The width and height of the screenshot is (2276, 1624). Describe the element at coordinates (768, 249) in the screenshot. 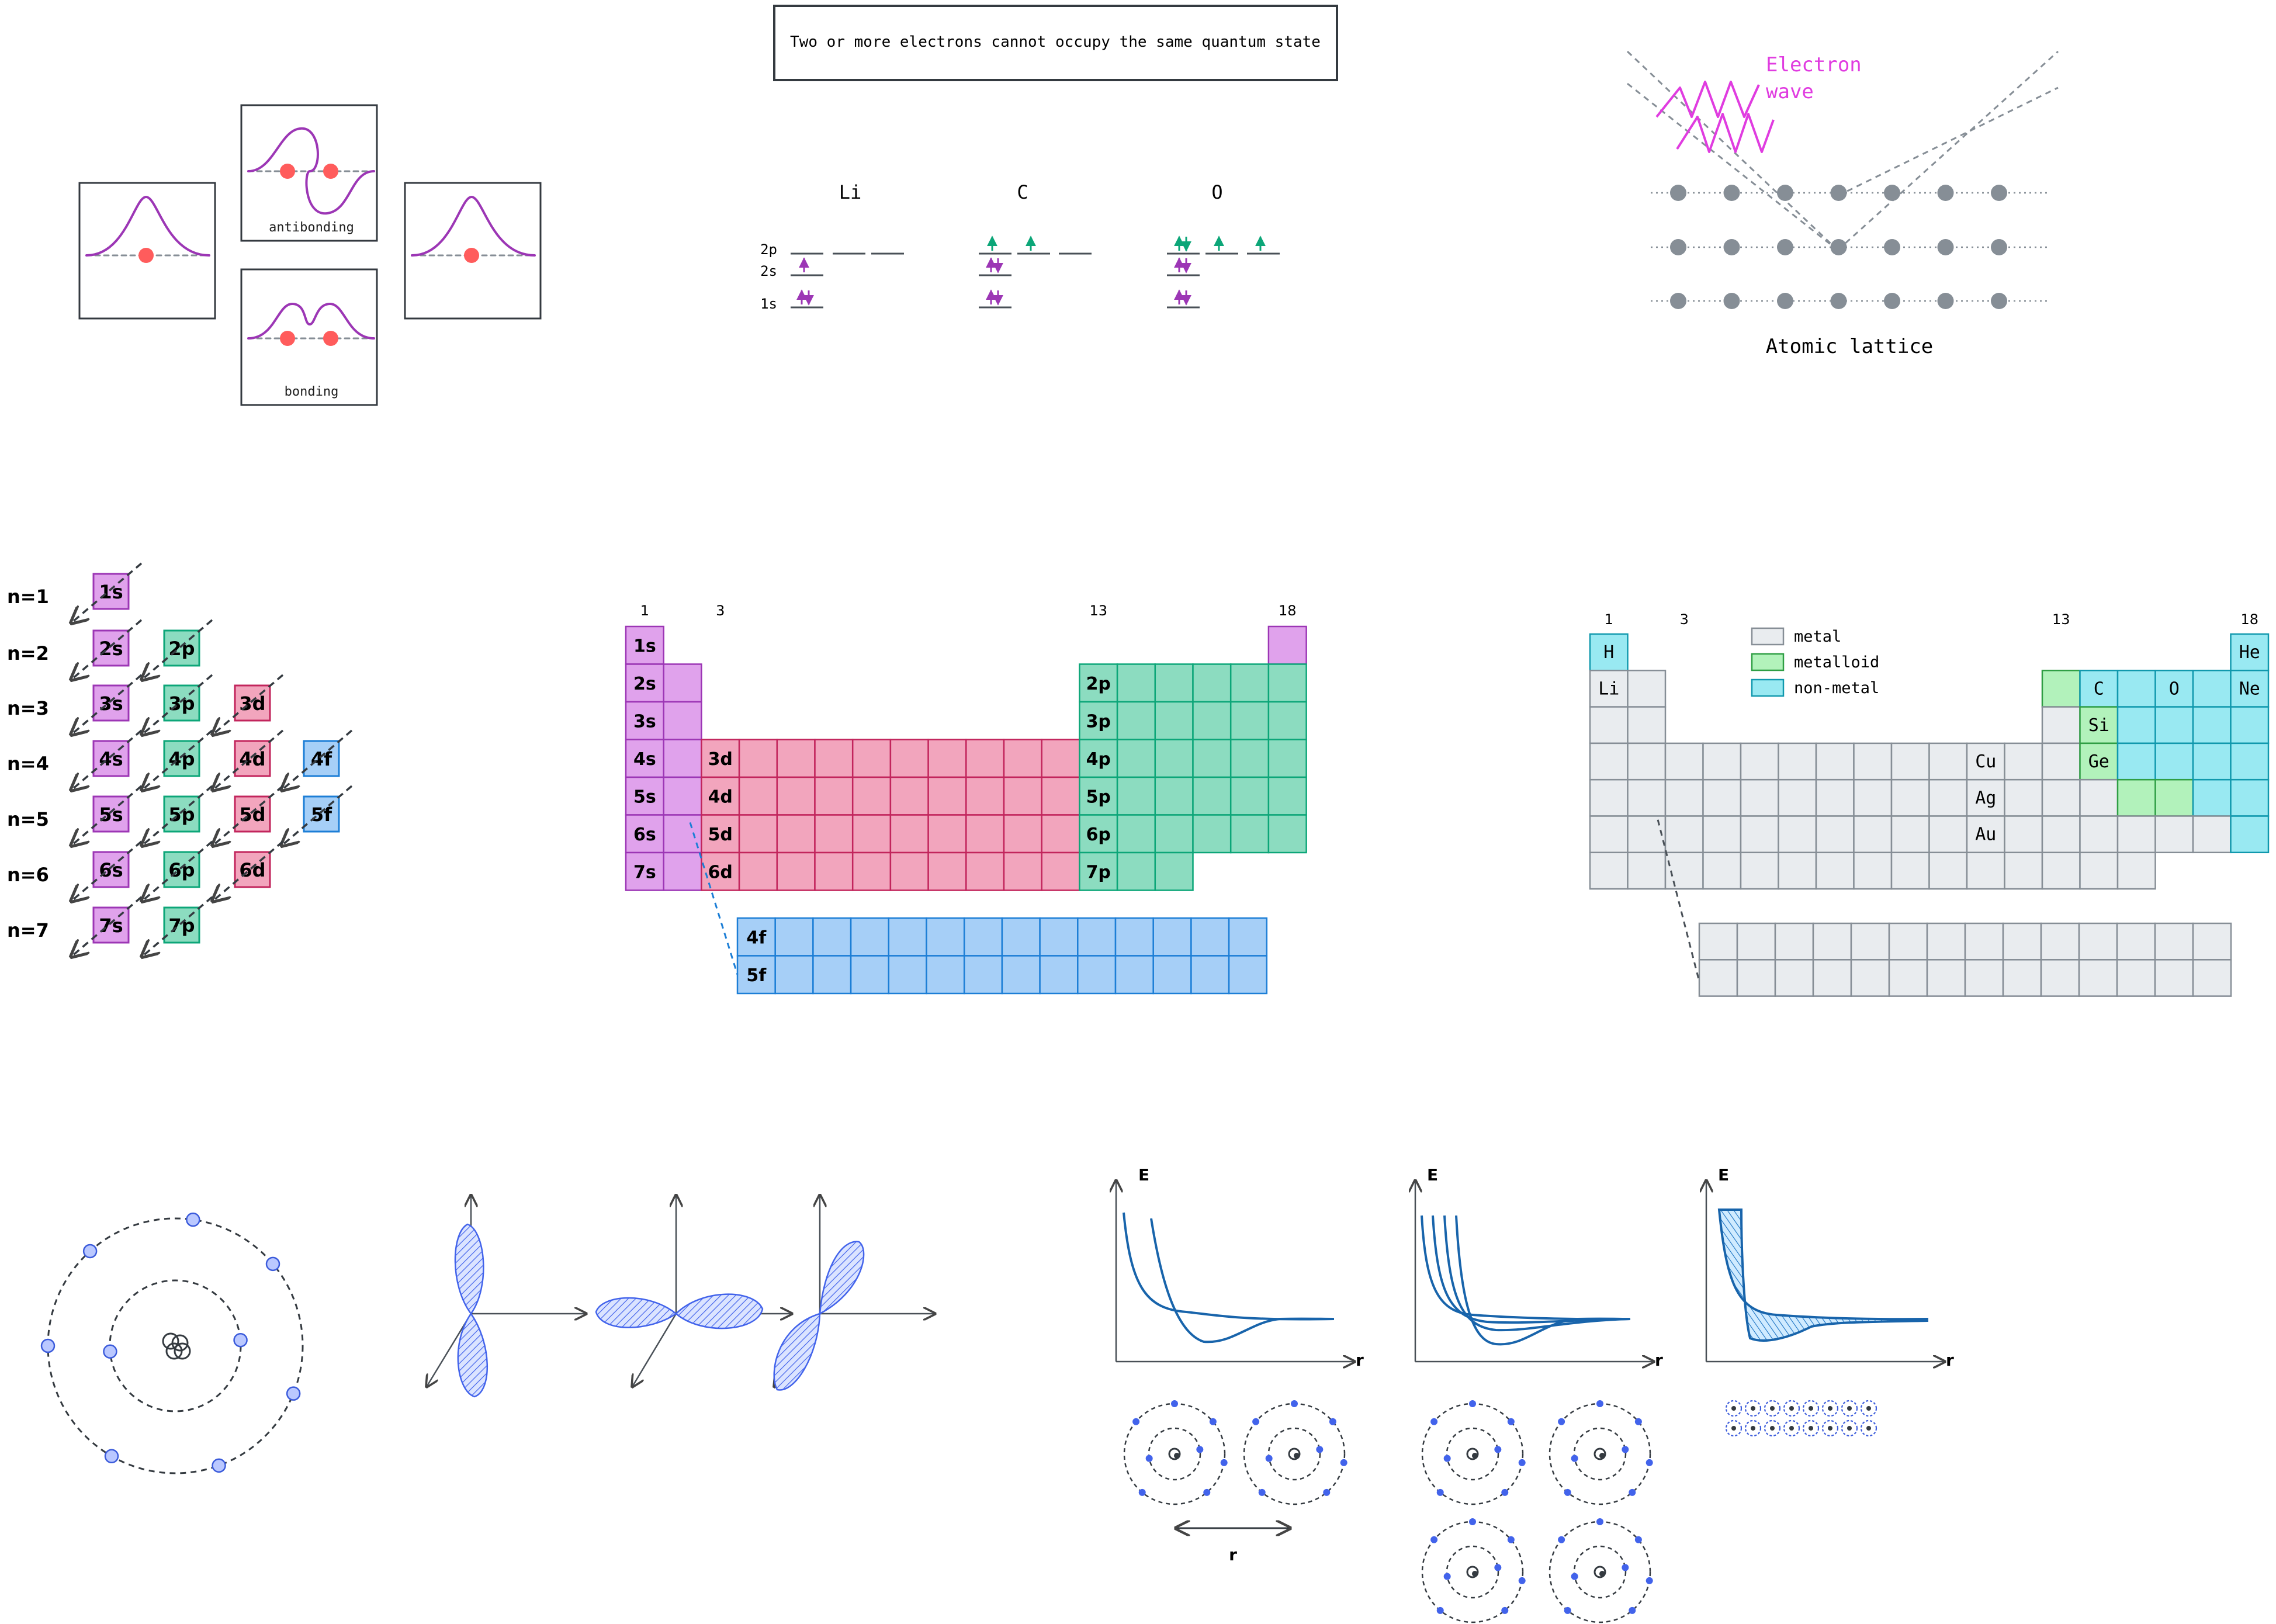

I see `level-2p: 2p` at that location.